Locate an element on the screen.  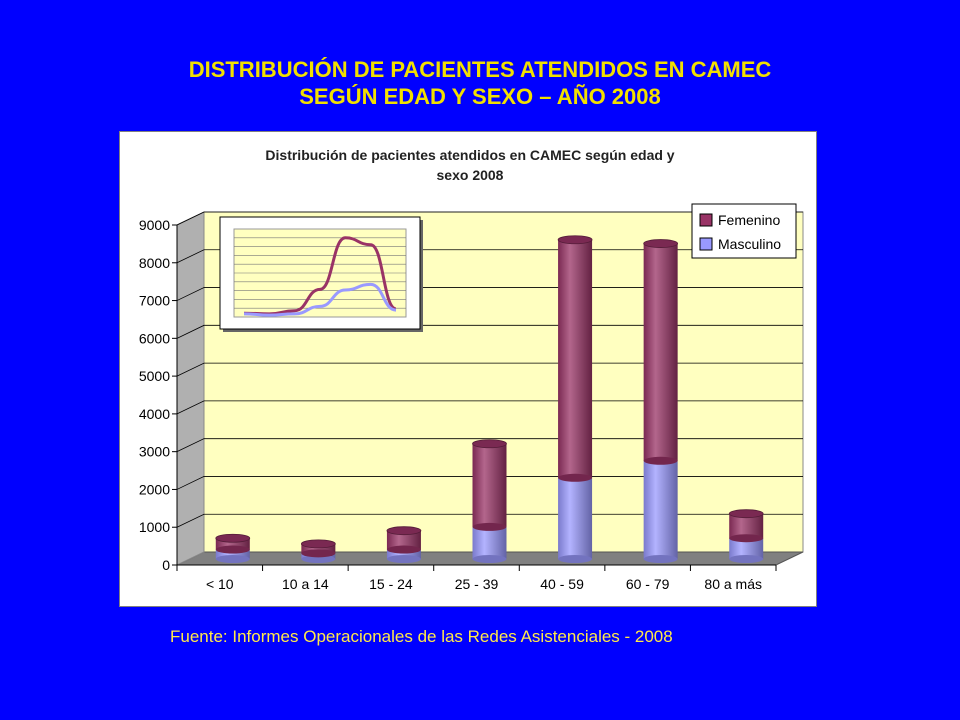
x-tick-label: 80 a más is located at coordinates (733, 584).